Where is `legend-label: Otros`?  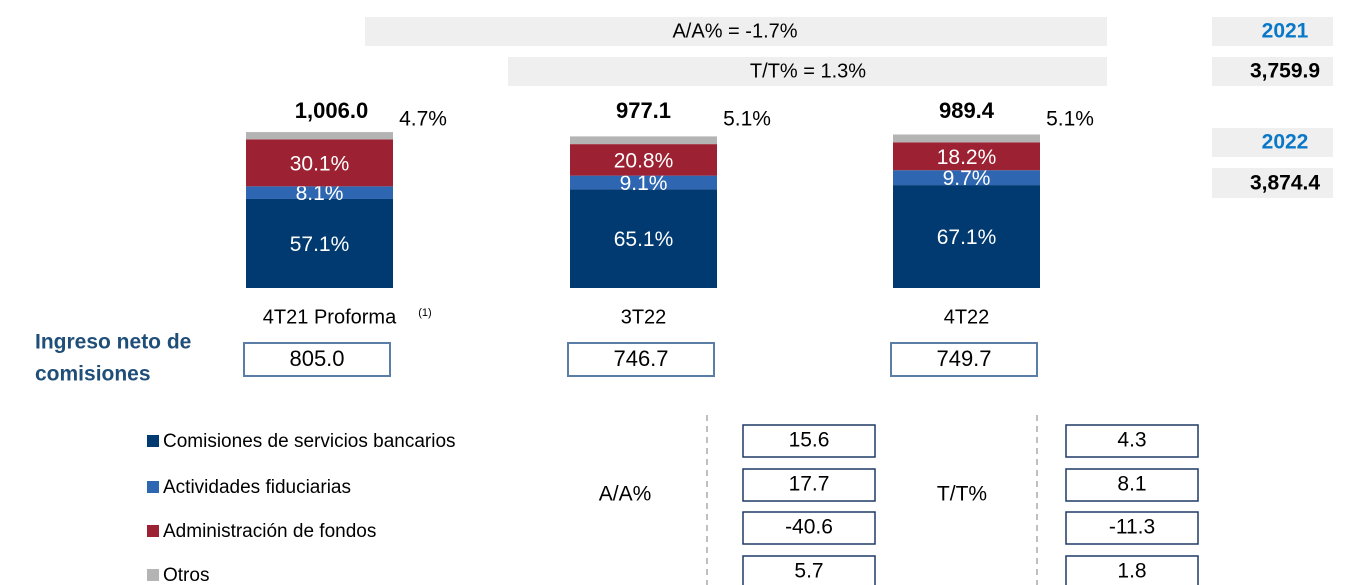 legend-label: Otros is located at coordinates (186, 575).